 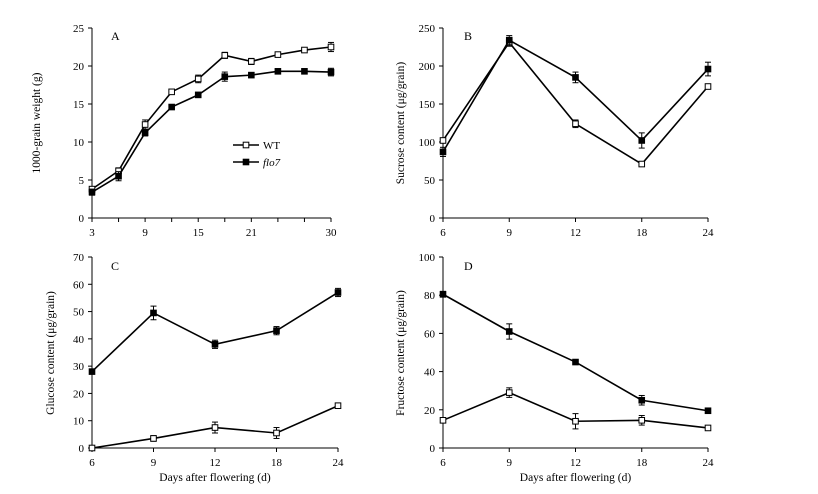 What do you see at coordinates (92, 233) in the screenshot?
I see `x-tick-label: 3` at bounding box center [92, 233].